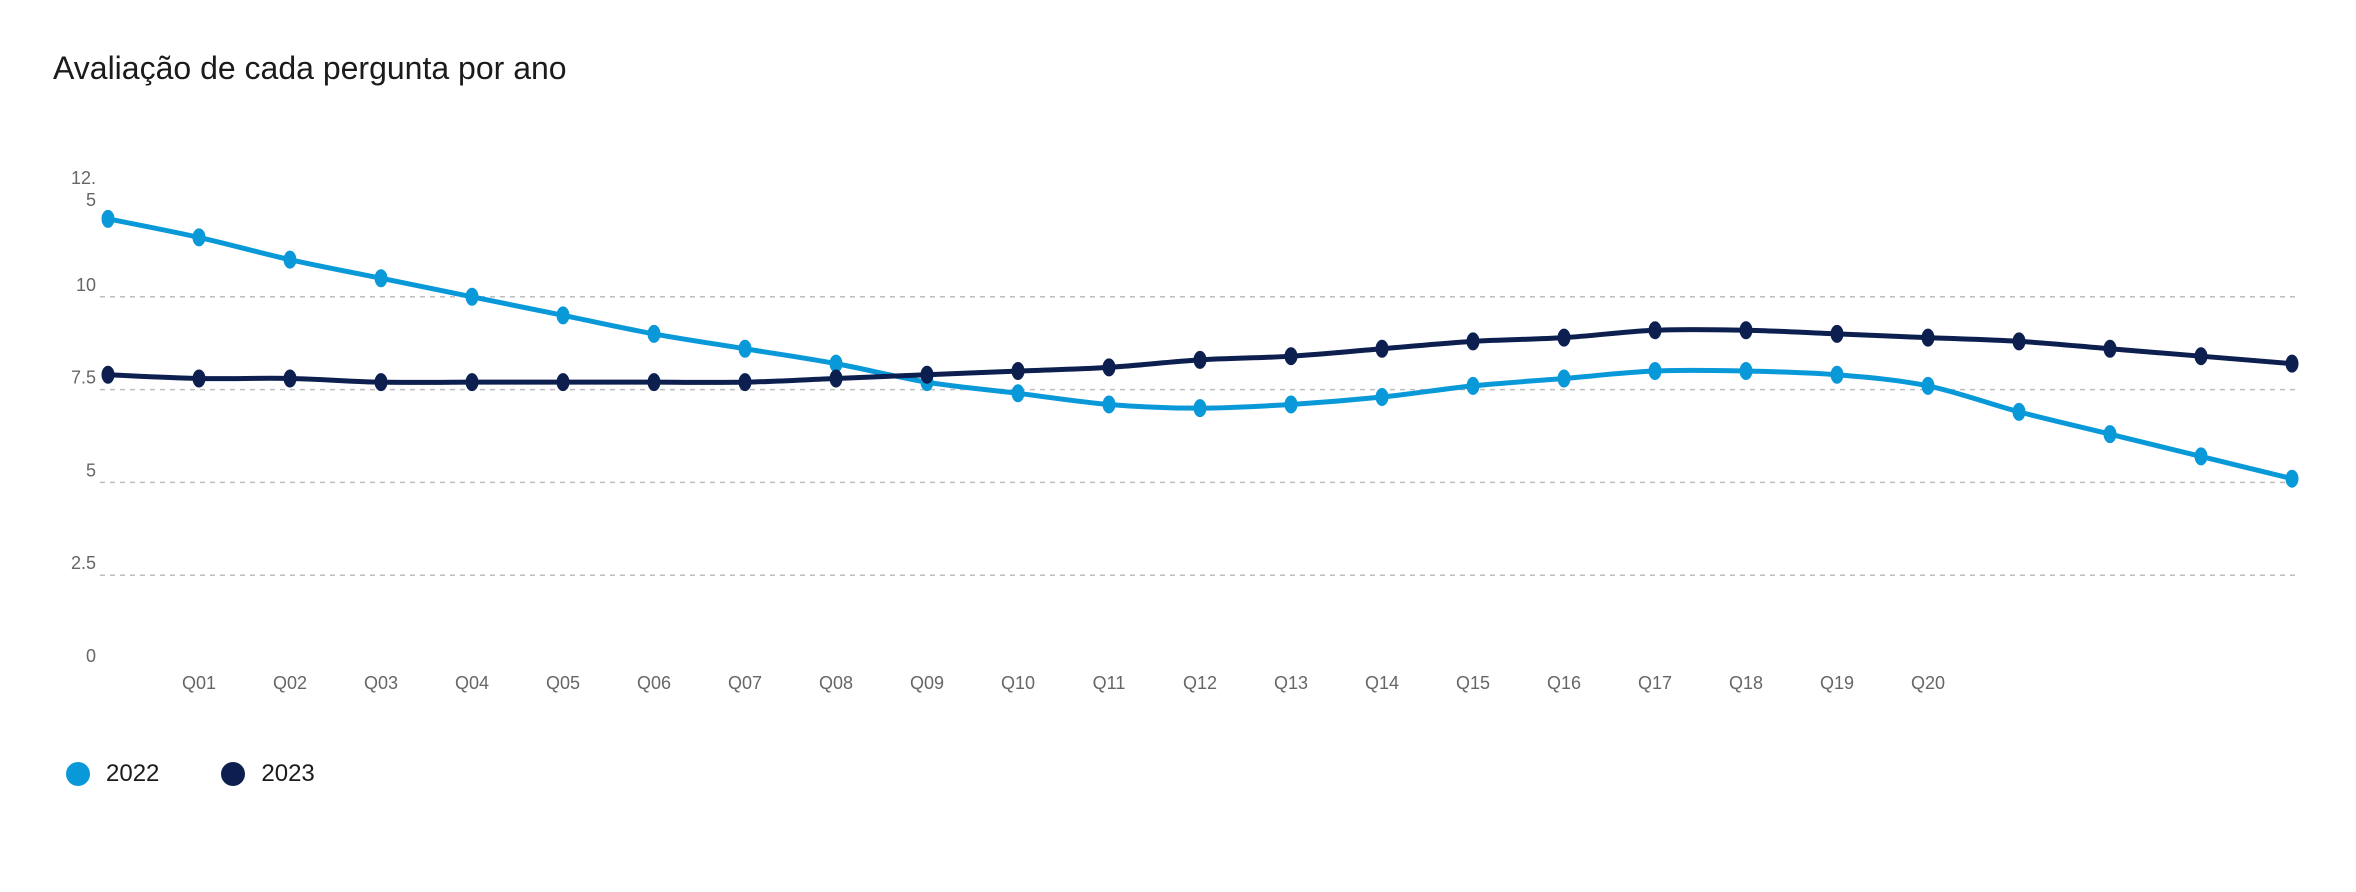  Describe the element at coordinates (1837, 683) in the screenshot. I see `x-tick-label: Q19` at that location.